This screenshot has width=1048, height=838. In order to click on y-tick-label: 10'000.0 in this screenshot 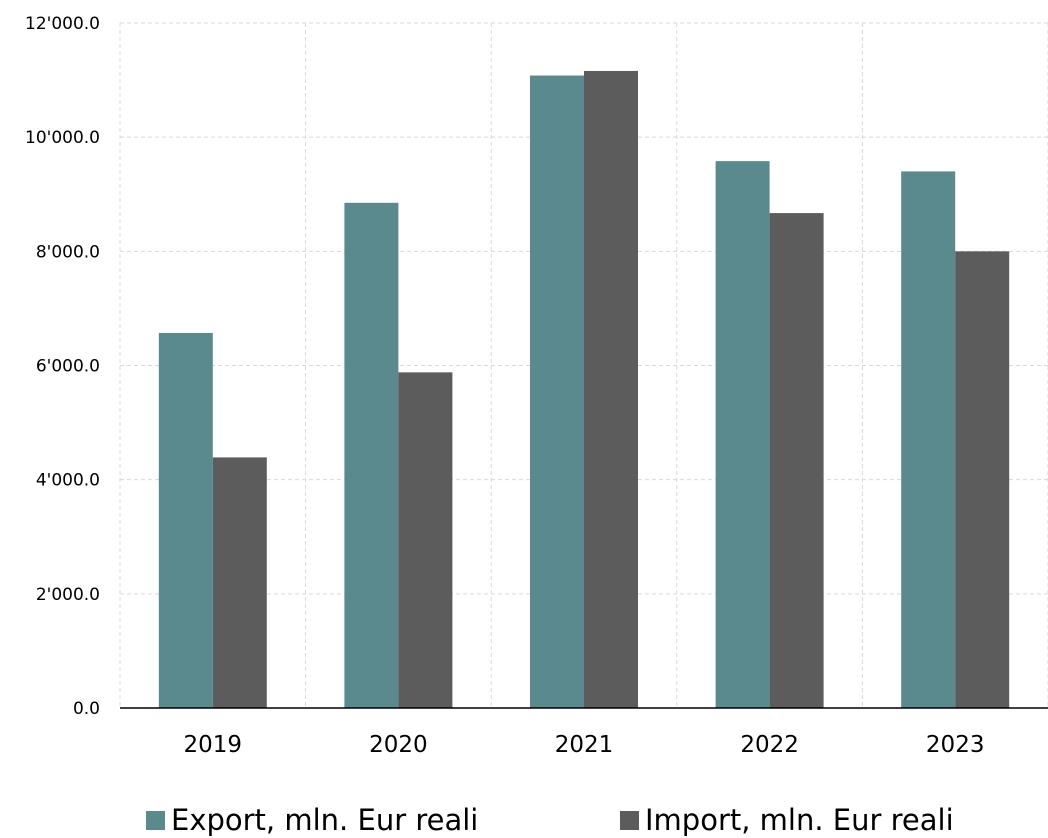, I will do `click(62, 138)`.